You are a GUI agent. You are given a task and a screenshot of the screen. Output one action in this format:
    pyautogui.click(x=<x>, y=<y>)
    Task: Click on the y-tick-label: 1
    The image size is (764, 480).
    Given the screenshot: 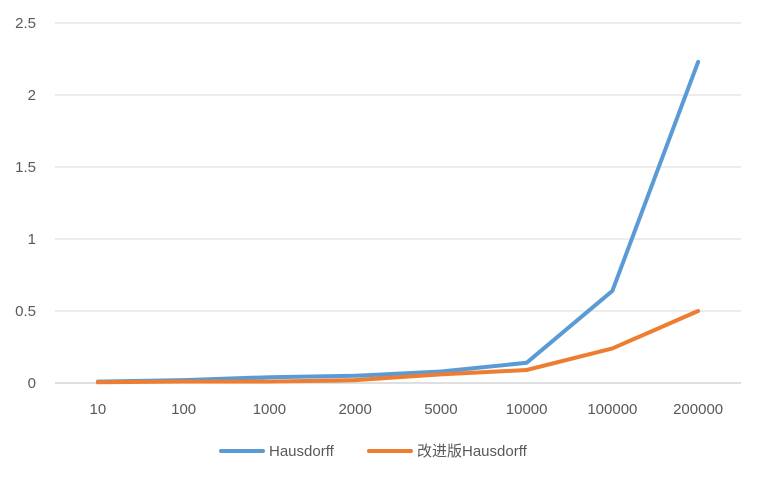 What is the action you would take?
    pyautogui.click(x=32, y=239)
    